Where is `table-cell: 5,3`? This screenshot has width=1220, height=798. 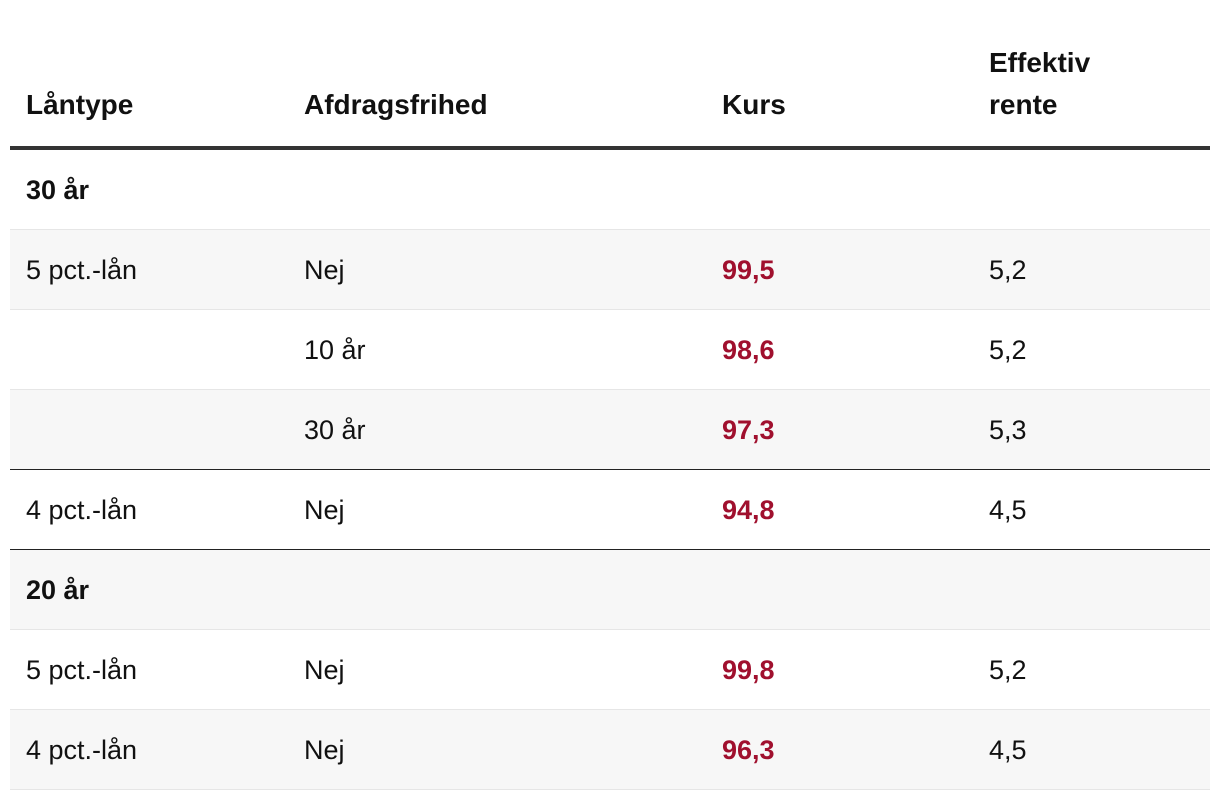
table-cell: 5,3 is located at coordinates (1008, 430).